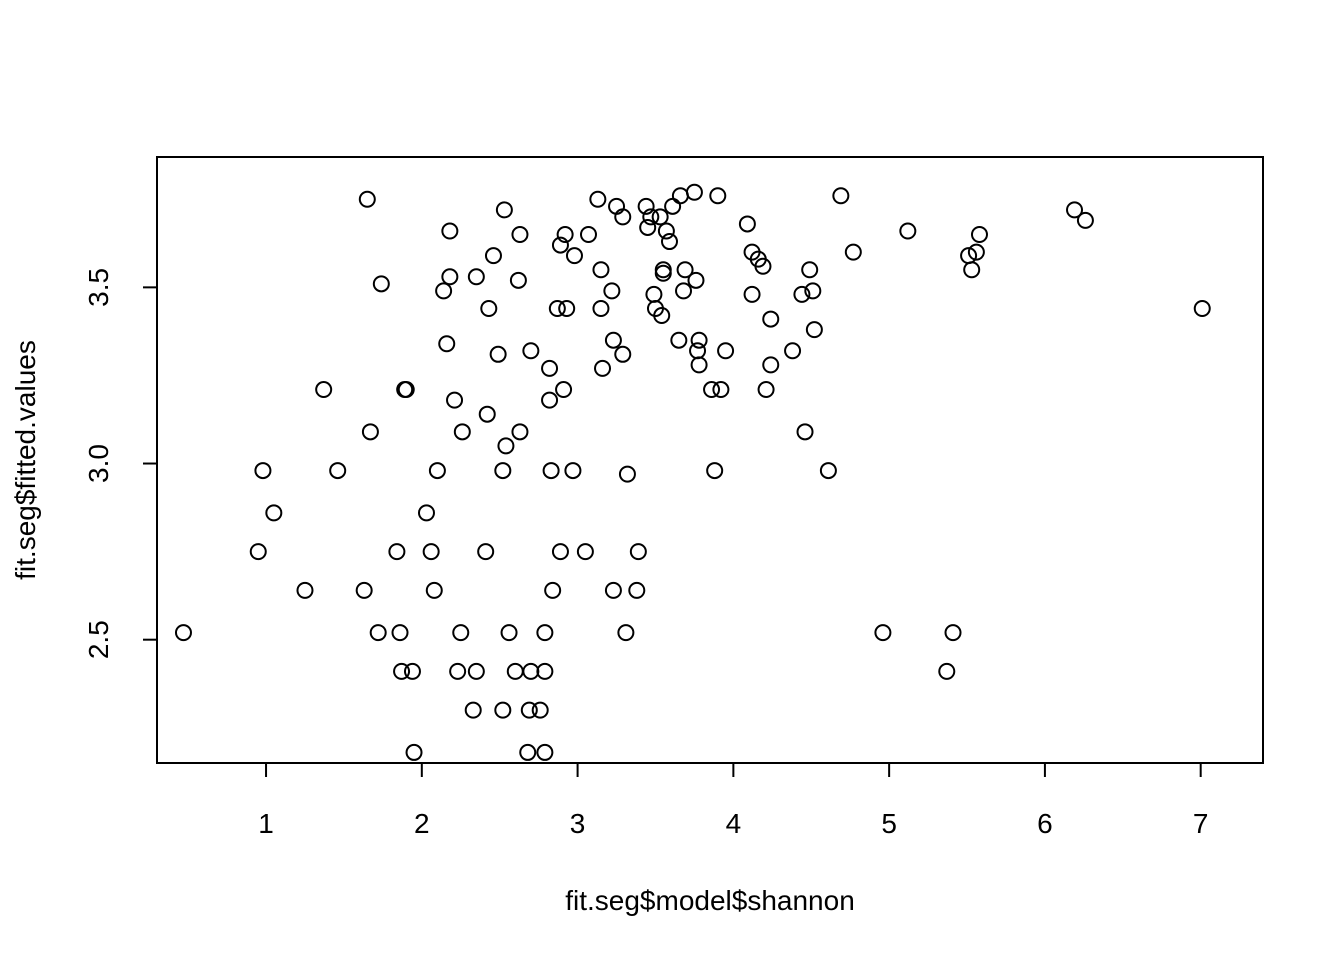 The width and height of the screenshot is (1344, 960). Describe the element at coordinates (266, 823) in the screenshot. I see `x-tick-label: 1` at that location.